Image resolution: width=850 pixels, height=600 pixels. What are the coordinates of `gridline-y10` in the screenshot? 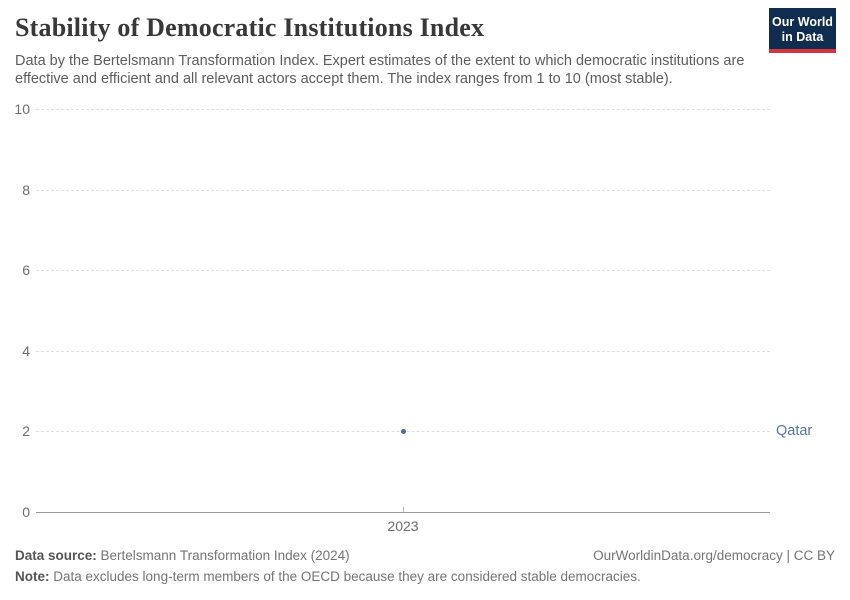 It's located at (403, 109).